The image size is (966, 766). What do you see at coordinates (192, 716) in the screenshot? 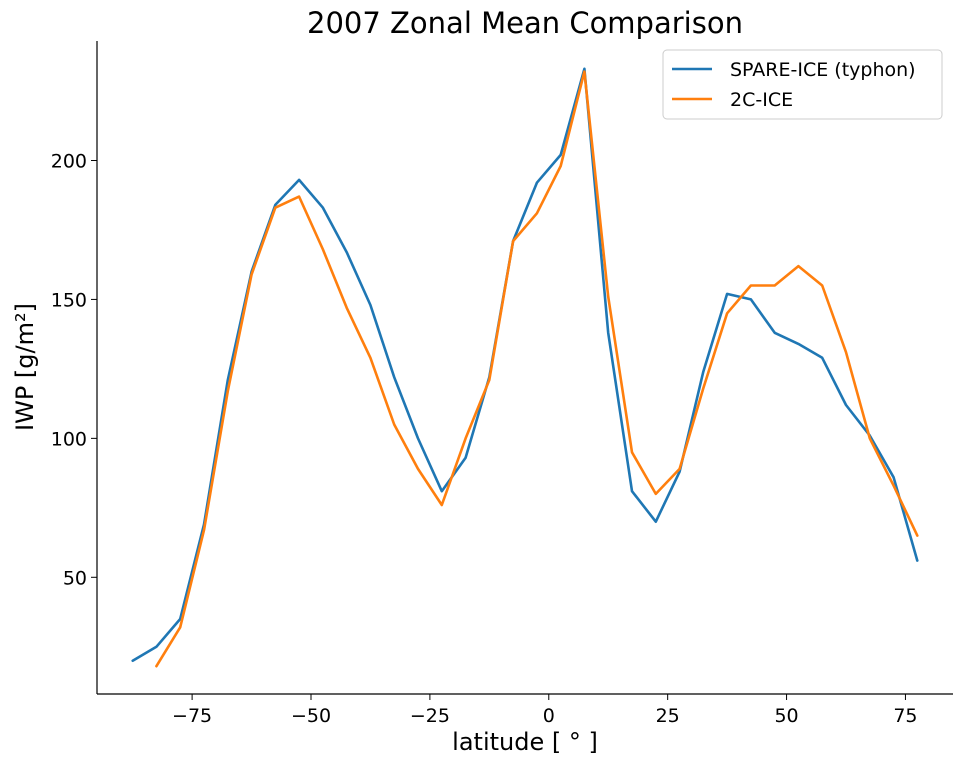
I see `x-tick-label: −75` at bounding box center [192, 716].